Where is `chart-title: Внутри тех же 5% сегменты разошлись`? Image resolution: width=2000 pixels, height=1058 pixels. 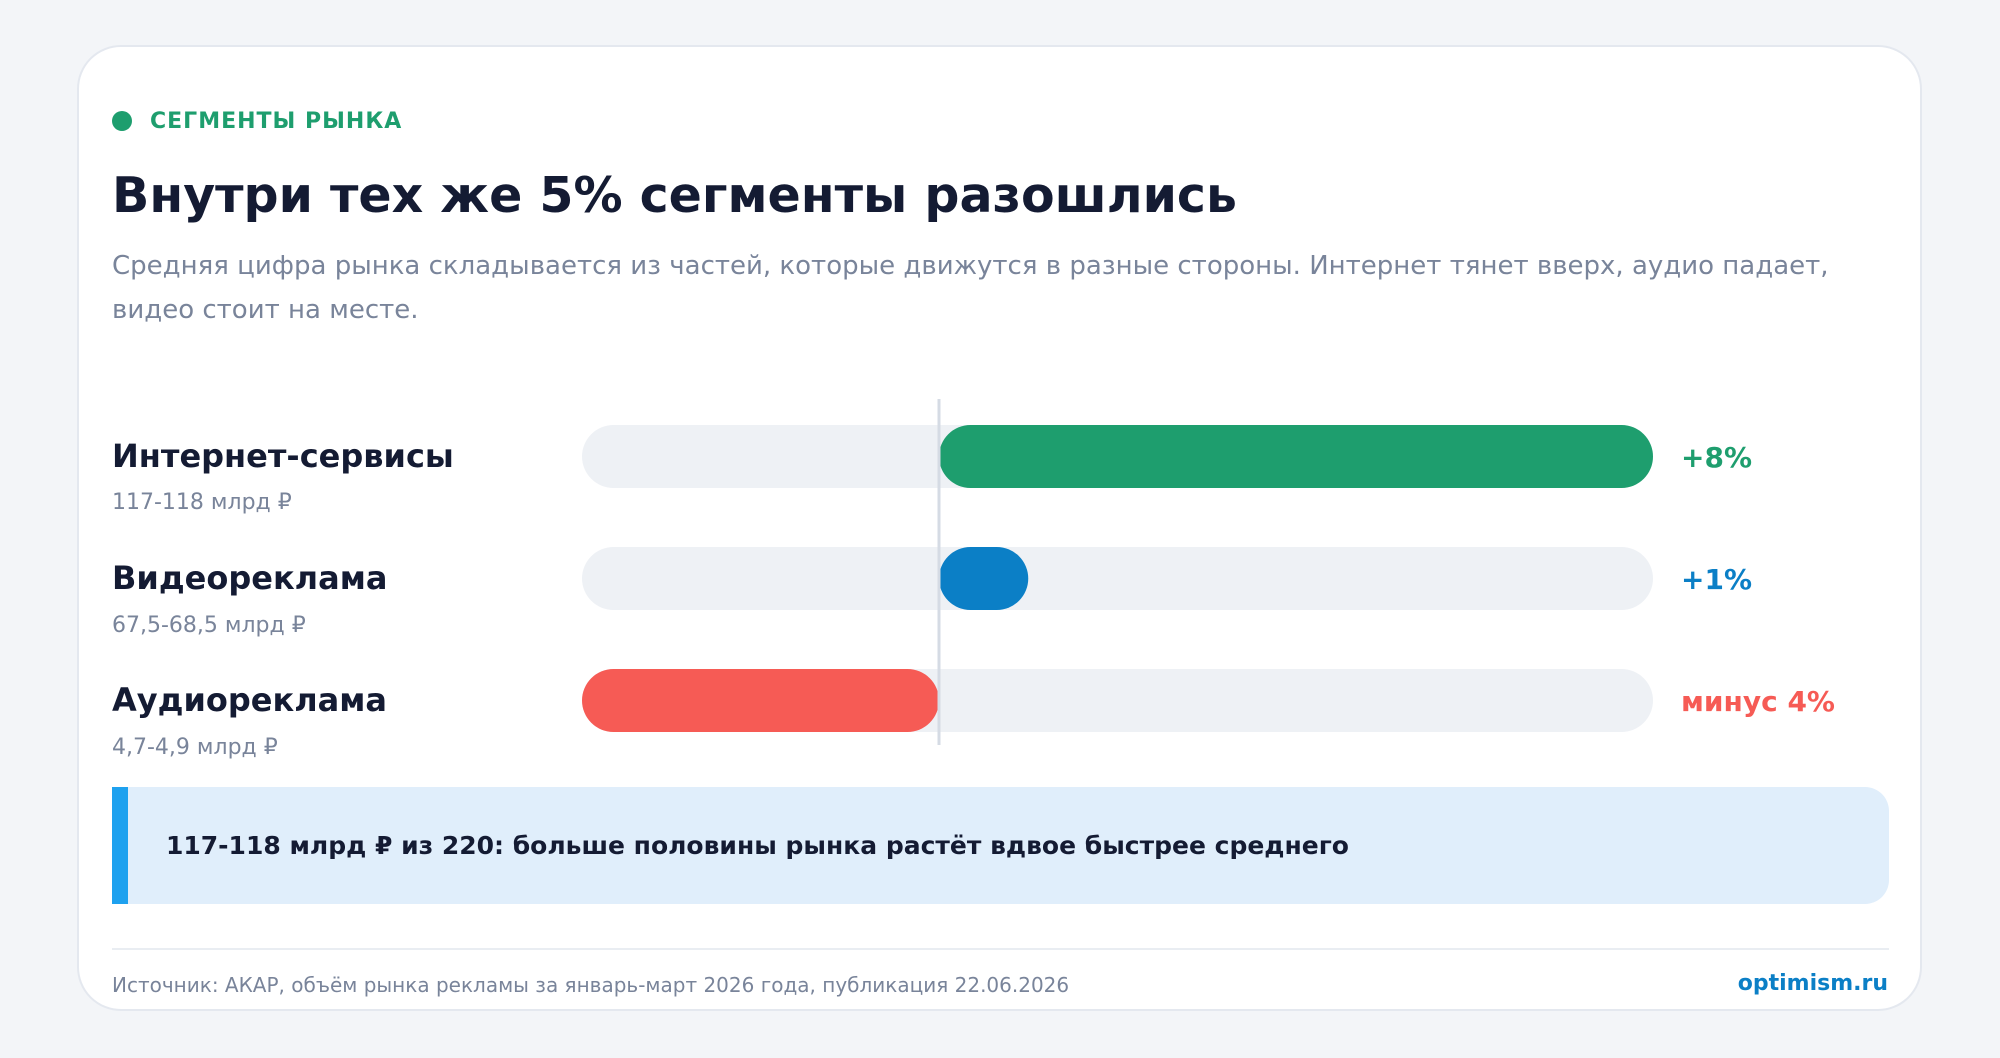
chart-title: Внутри тех же 5% сегменты разошлись is located at coordinates (674, 195).